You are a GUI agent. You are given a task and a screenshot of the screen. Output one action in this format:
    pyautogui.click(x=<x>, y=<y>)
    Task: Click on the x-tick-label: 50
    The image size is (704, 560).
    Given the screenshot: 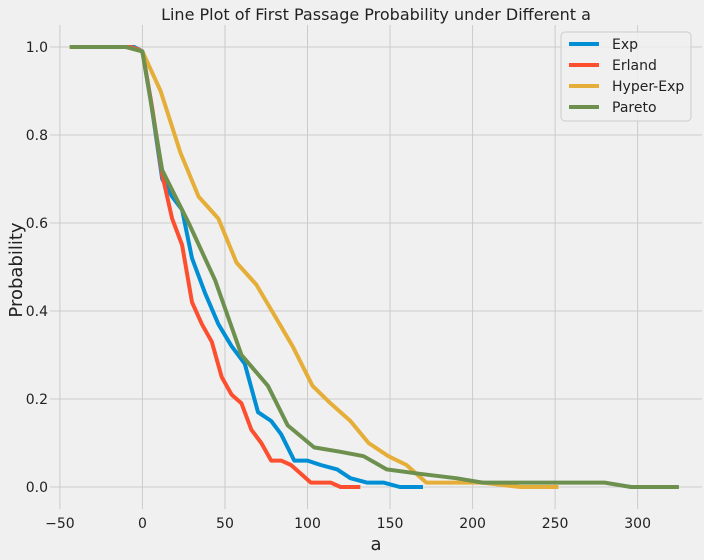 What is the action you would take?
    pyautogui.click(x=225, y=524)
    